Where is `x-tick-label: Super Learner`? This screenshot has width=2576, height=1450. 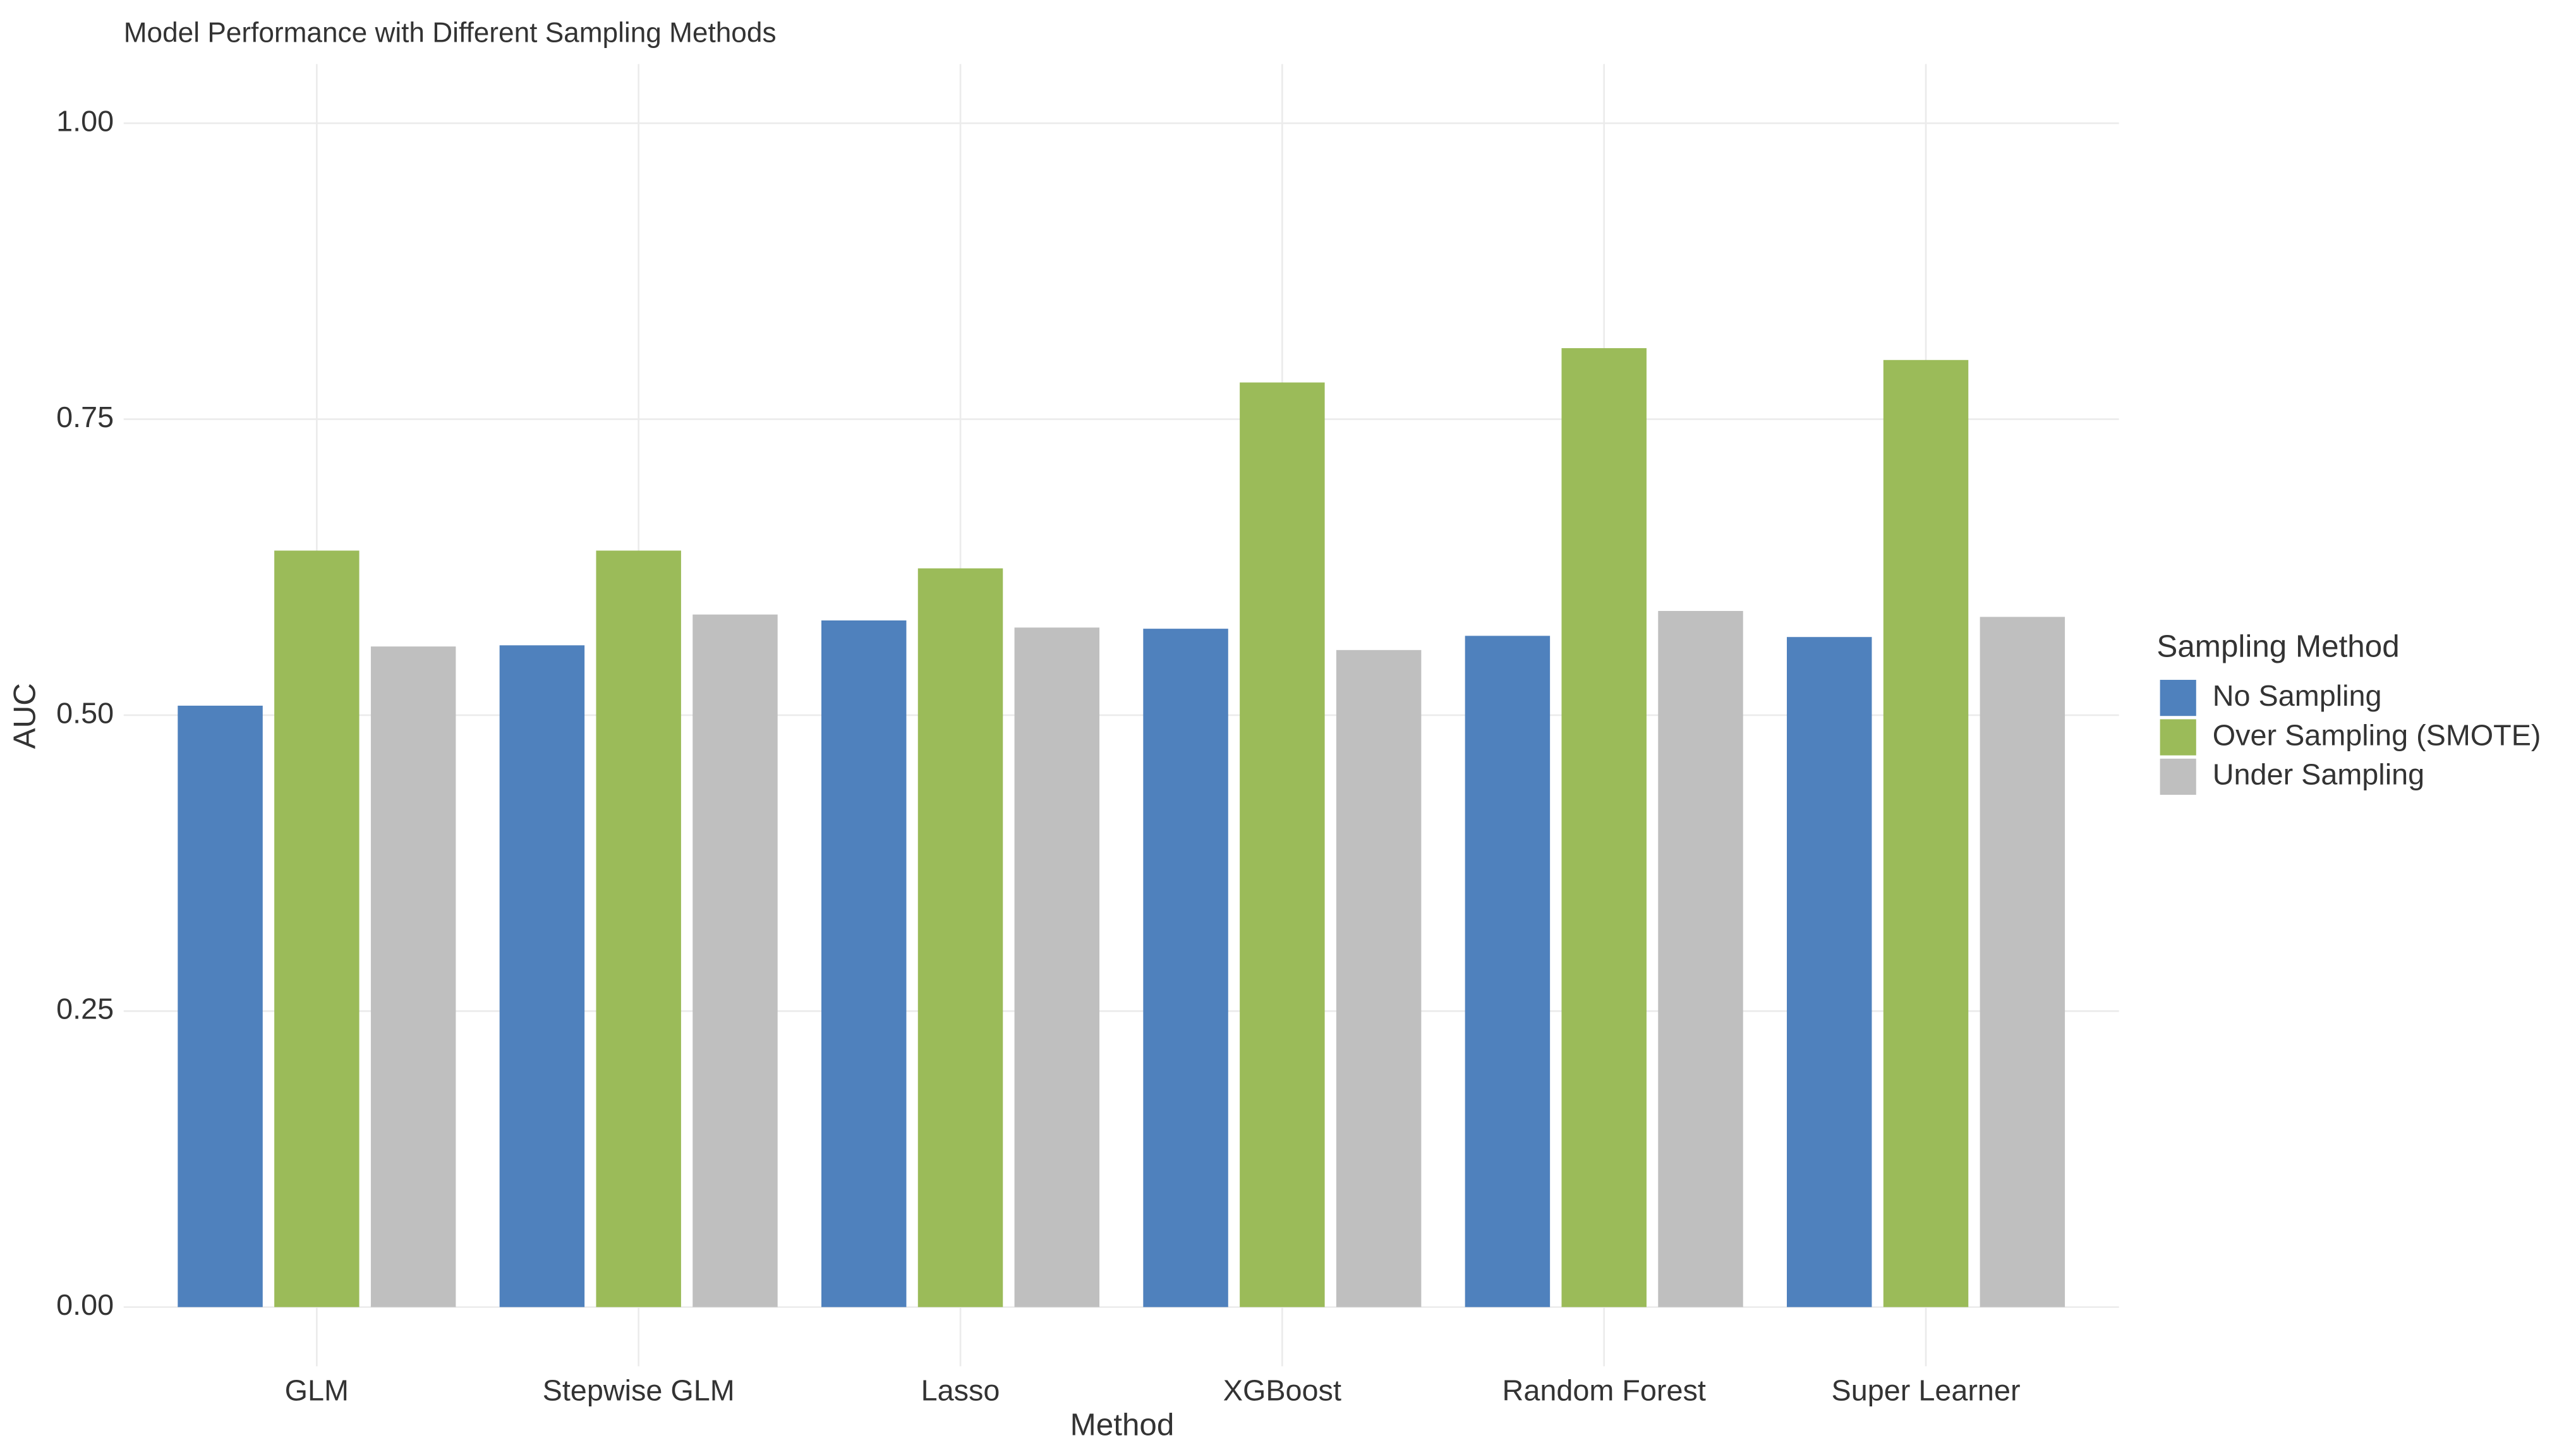
x-tick-label: Super Learner is located at coordinates (1926, 1390).